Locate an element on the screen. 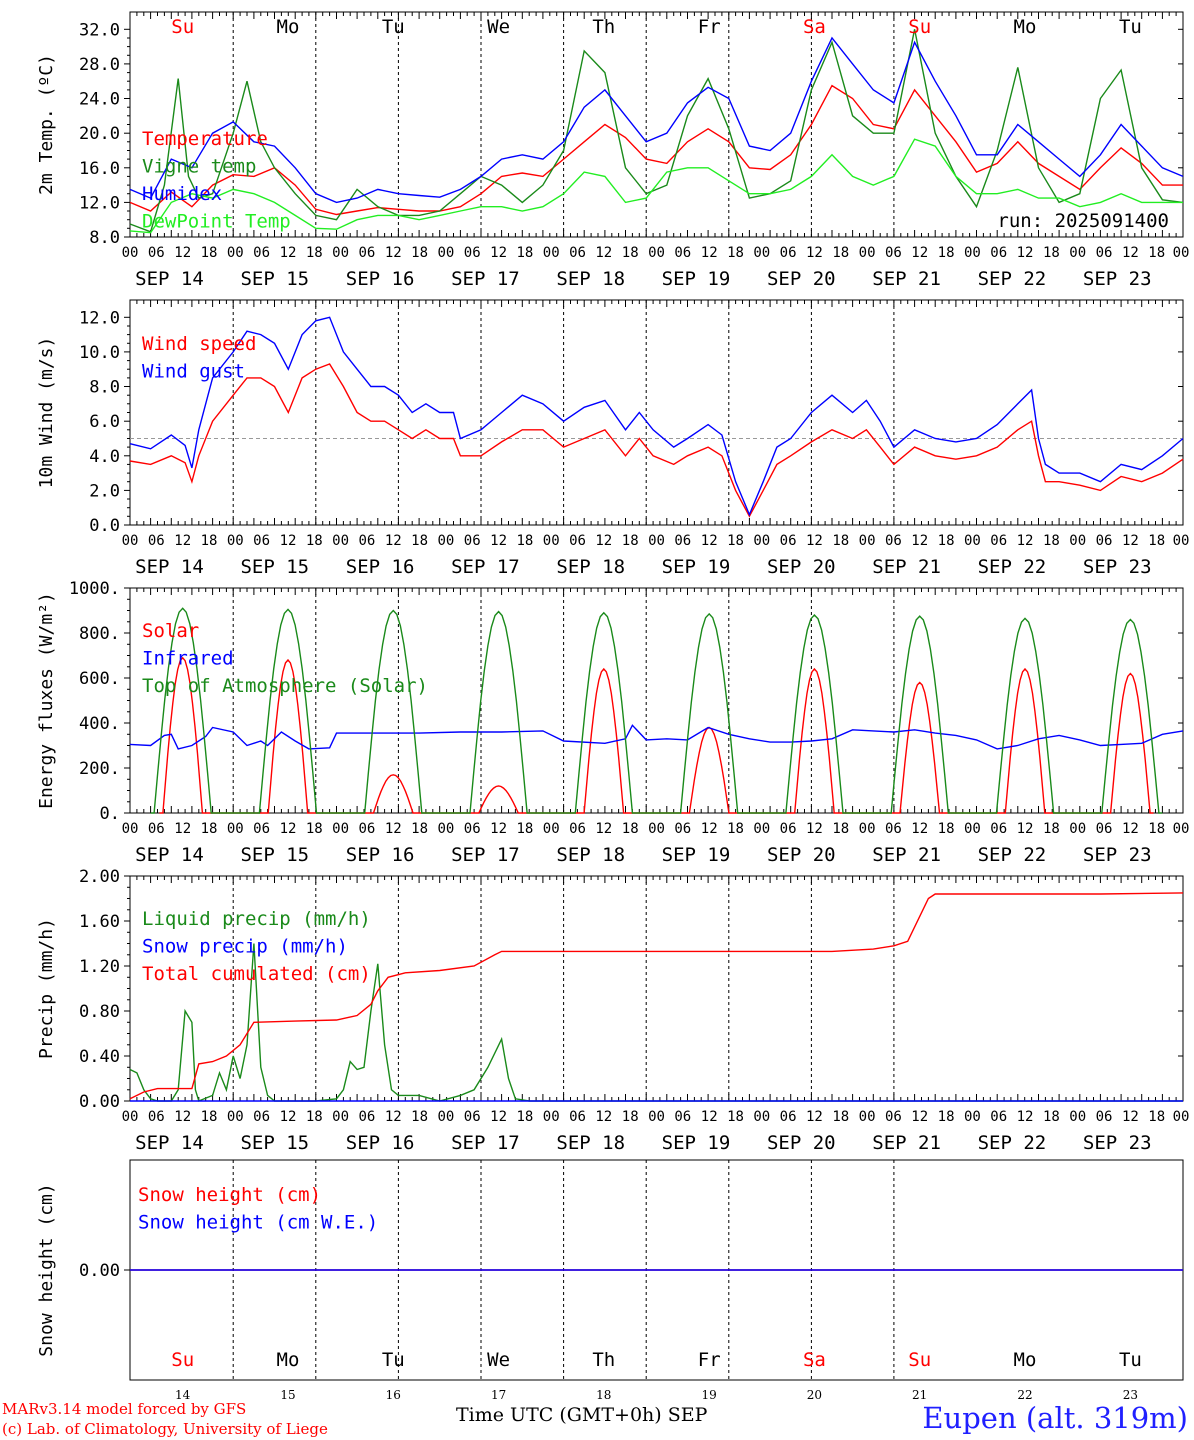  y-tick-label: 0.00 is located at coordinates (99, 1271).